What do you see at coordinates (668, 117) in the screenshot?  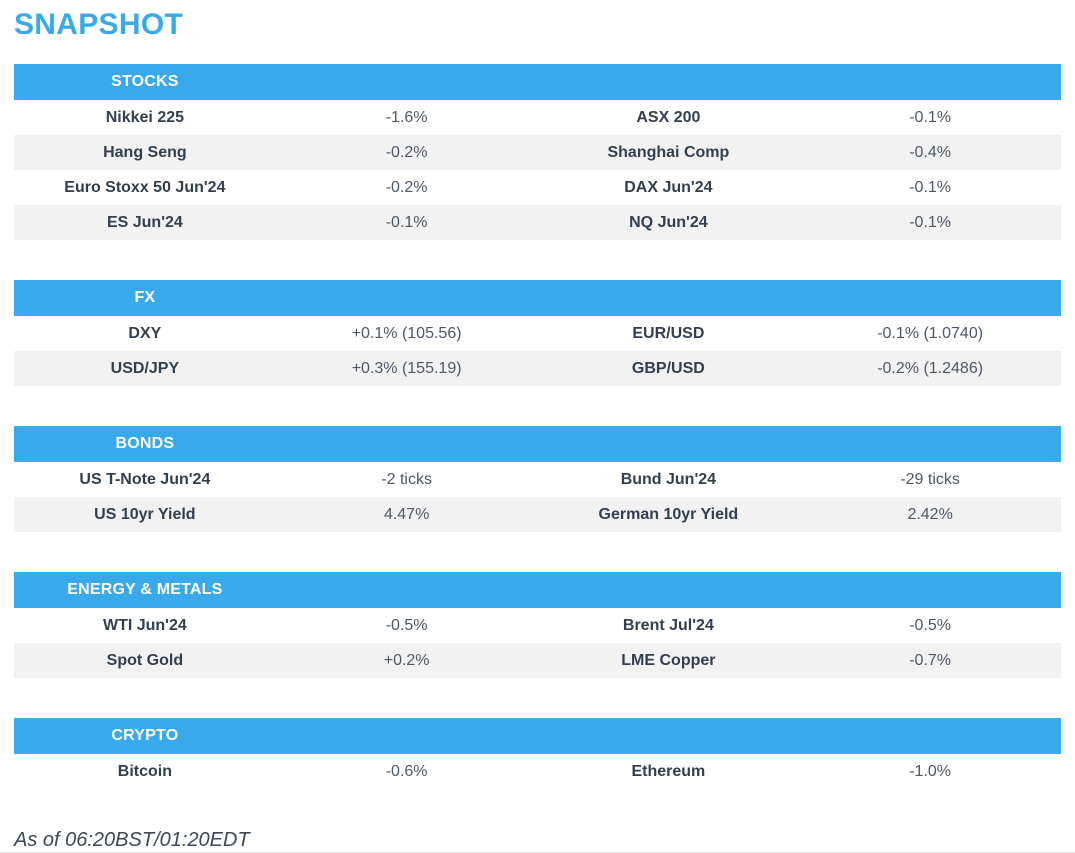 I see `instrument-name: ASX 200` at bounding box center [668, 117].